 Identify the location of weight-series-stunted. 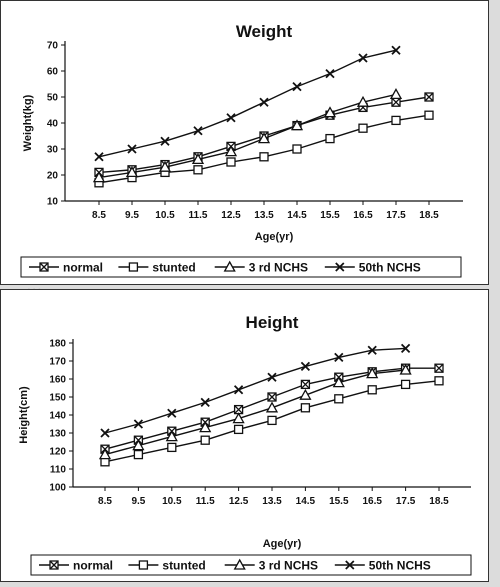
(264, 149).